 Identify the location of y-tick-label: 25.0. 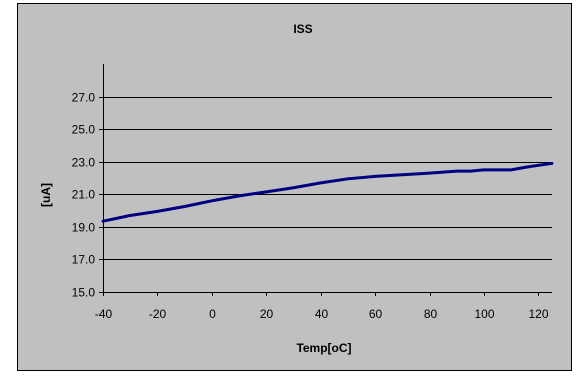
(84, 130).